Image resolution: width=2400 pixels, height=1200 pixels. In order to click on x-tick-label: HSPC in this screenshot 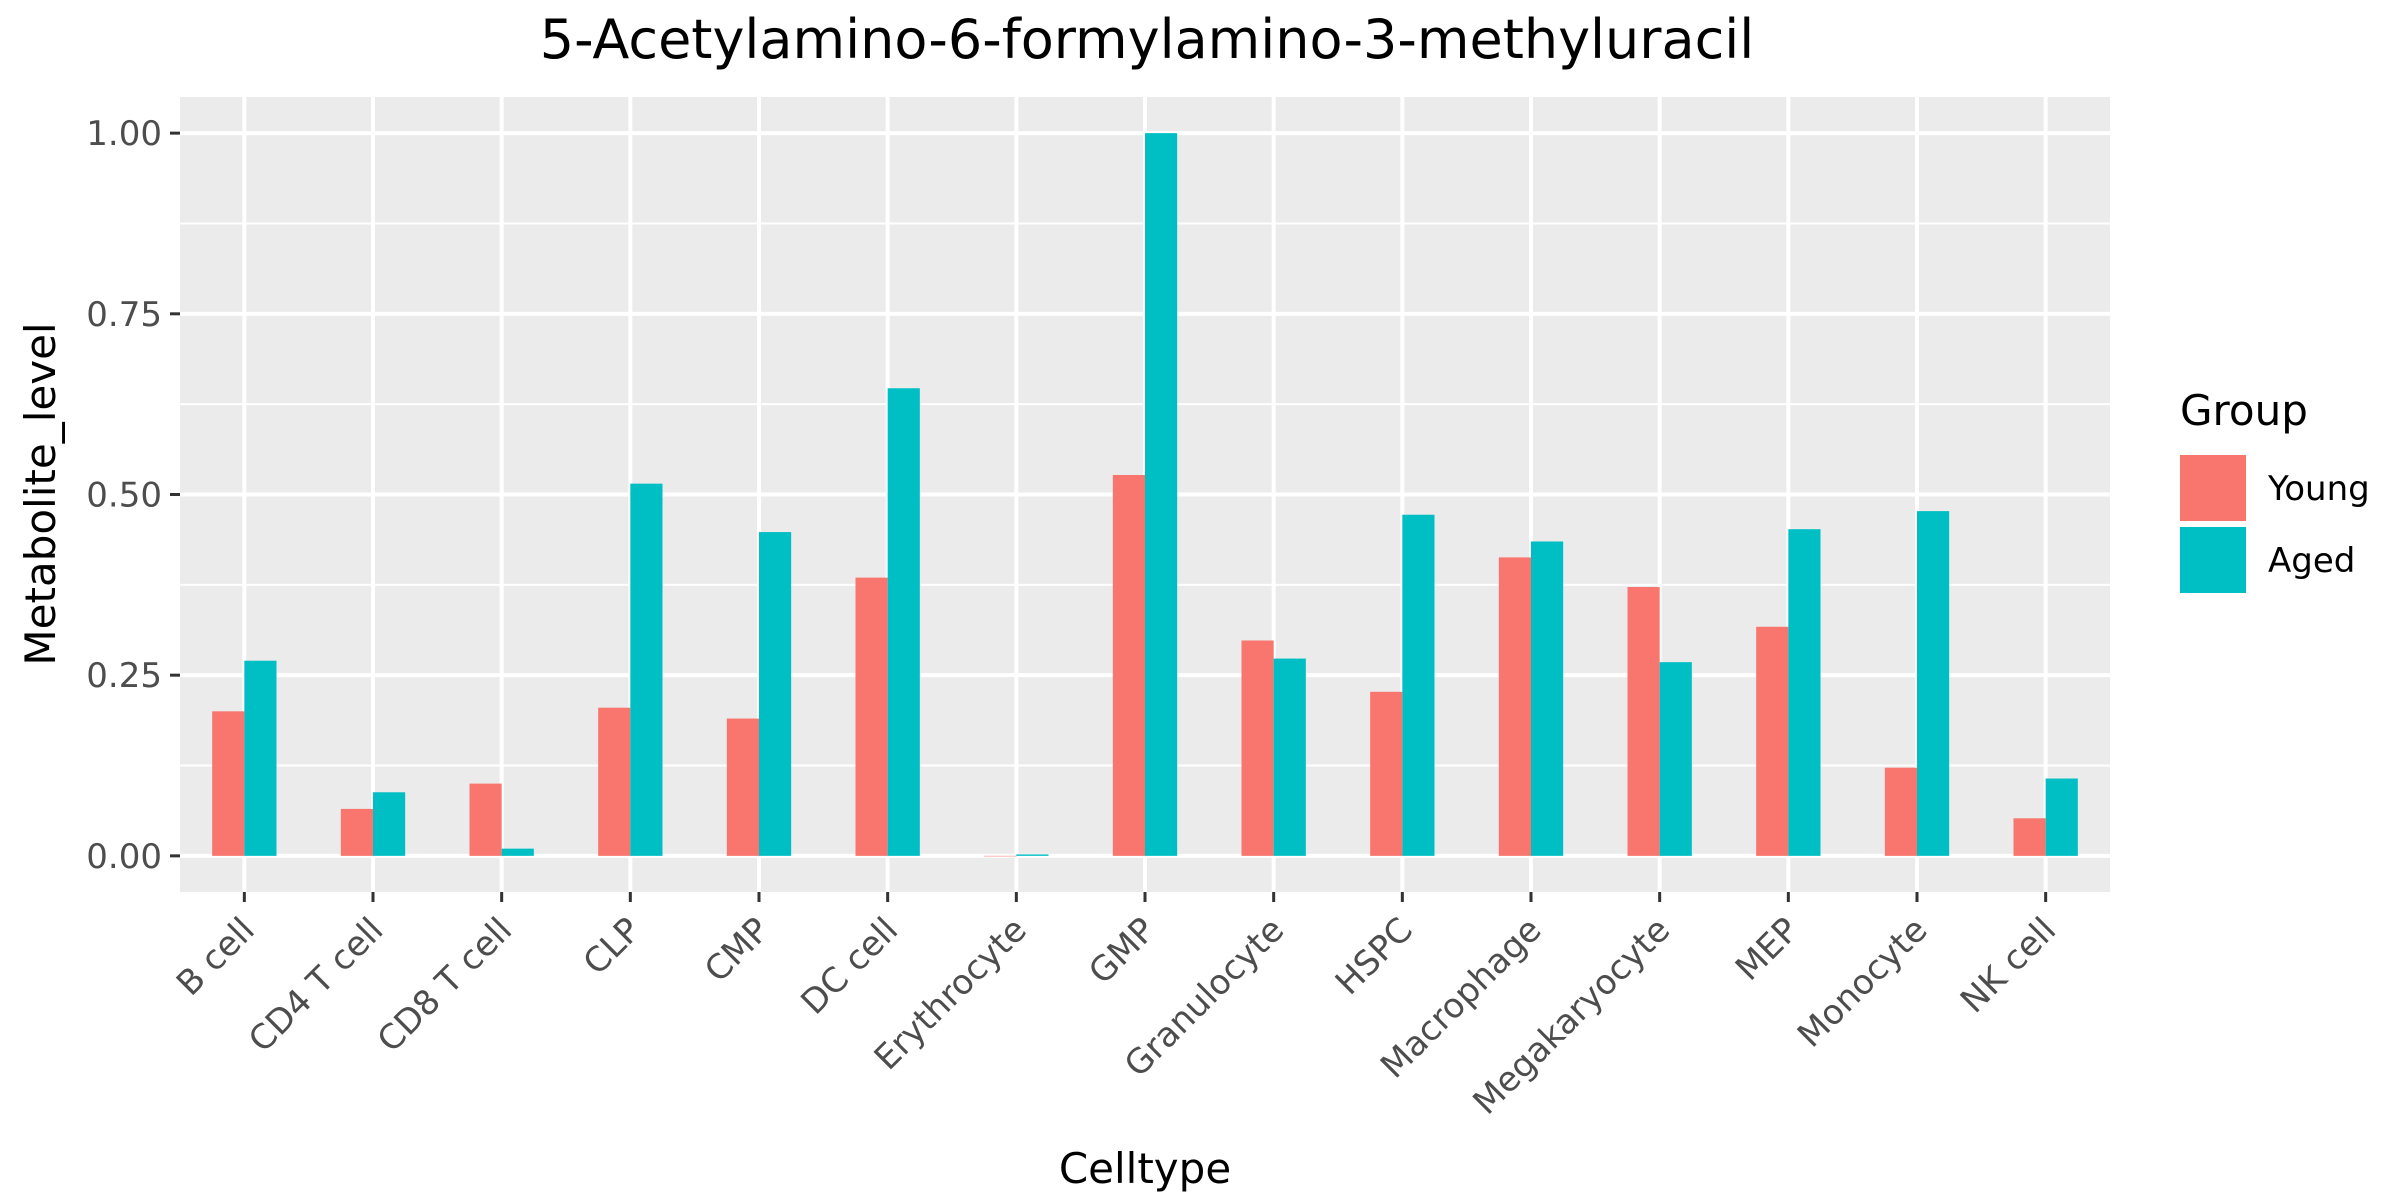, I will do `click(1374, 956)`.